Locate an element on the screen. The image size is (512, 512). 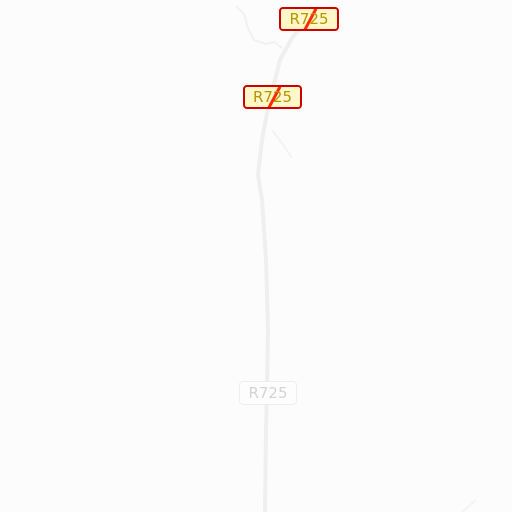
road-minor-bottom is located at coordinates (469, 505).